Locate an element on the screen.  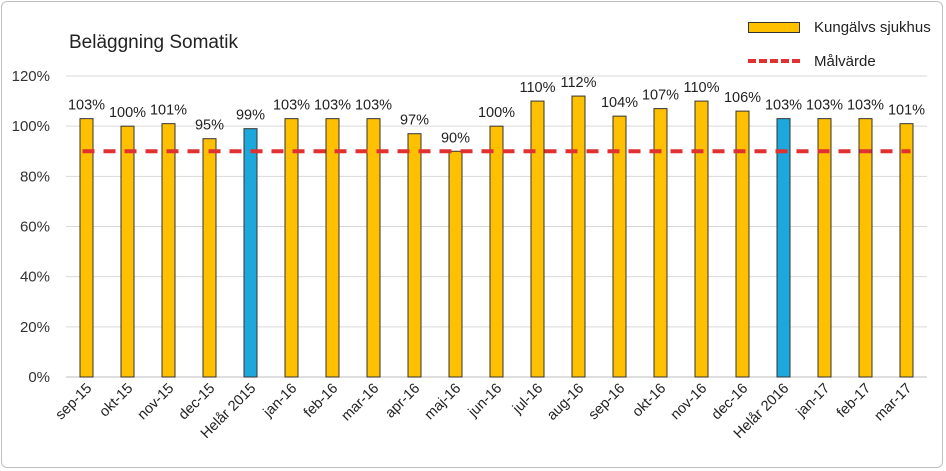
x-tick-label: nov-15 is located at coordinates (156, 402).